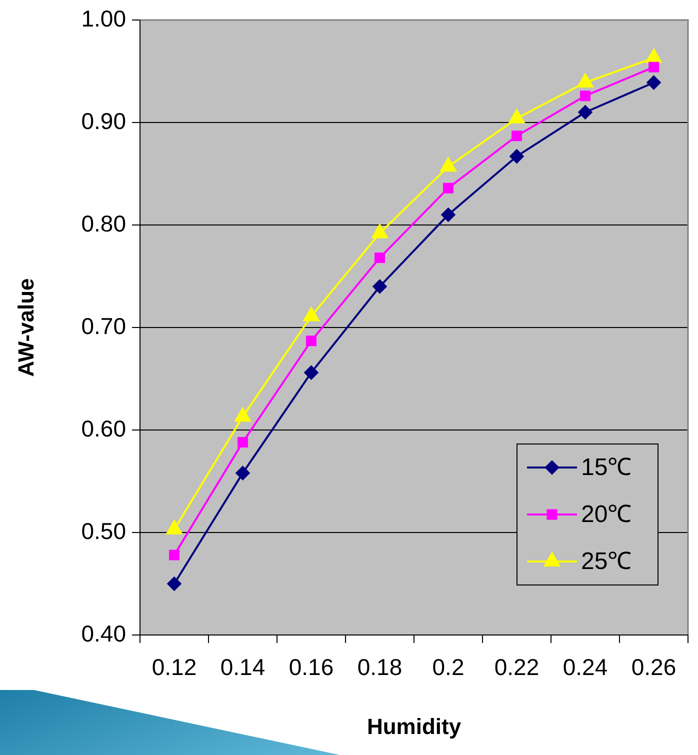 The image size is (698, 755). What do you see at coordinates (103, 531) in the screenshot?
I see `y-tick-label: 0.50` at bounding box center [103, 531].